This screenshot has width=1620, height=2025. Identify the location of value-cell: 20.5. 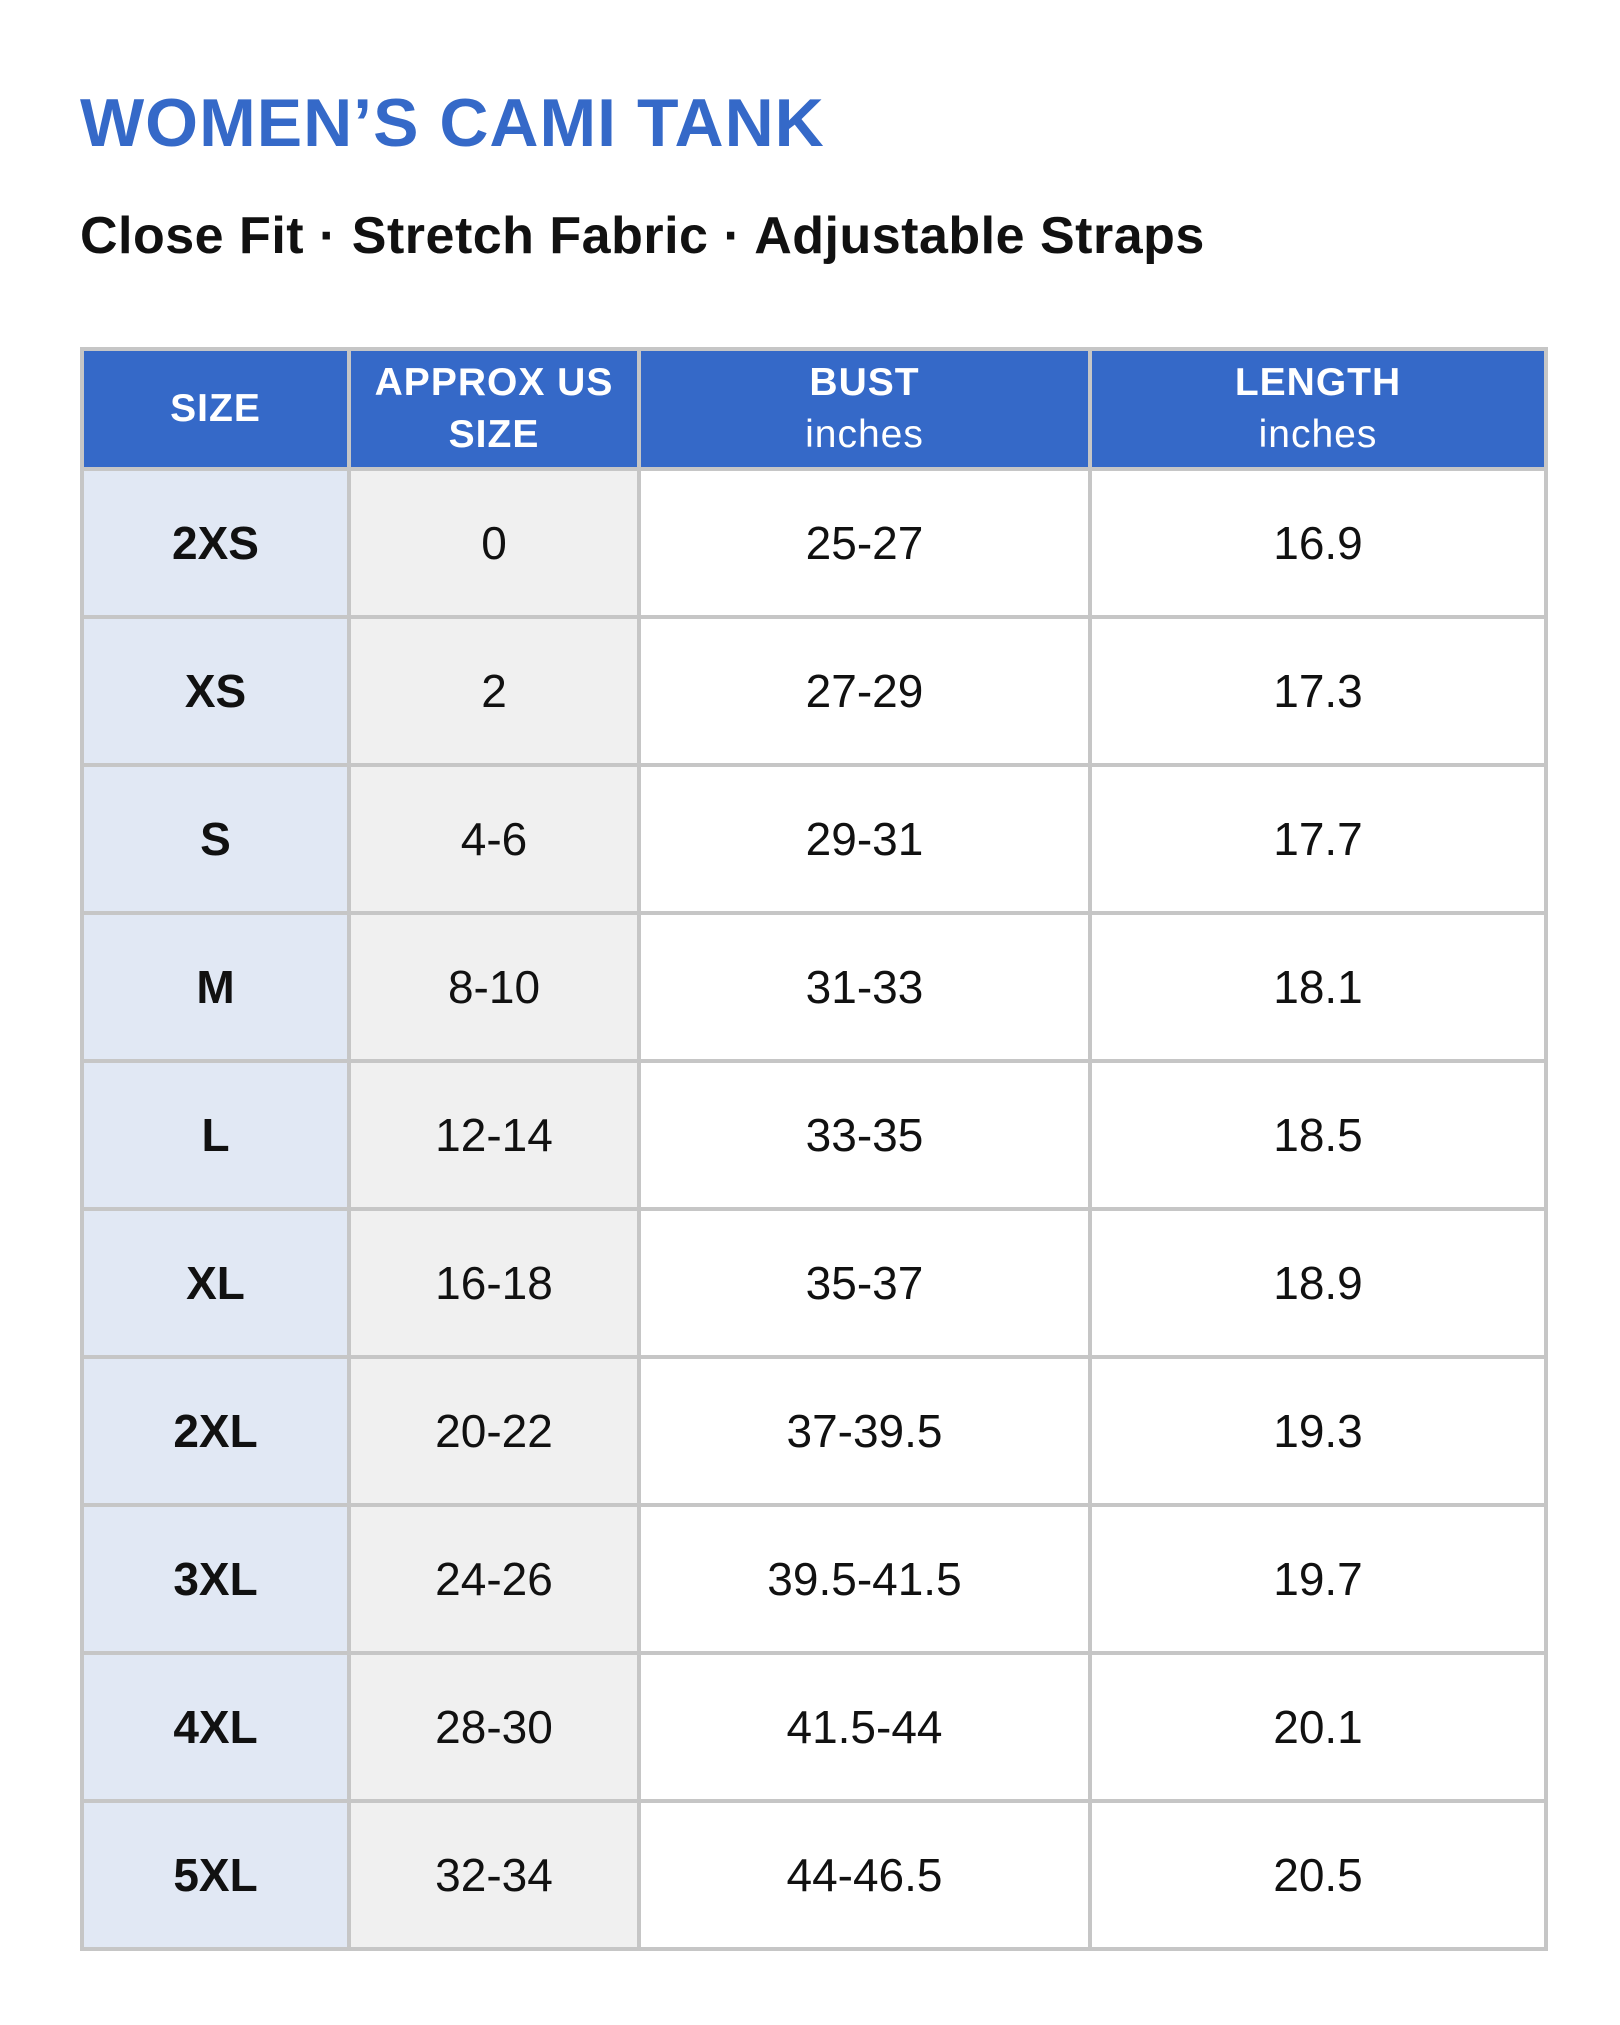
(1318, 1875).